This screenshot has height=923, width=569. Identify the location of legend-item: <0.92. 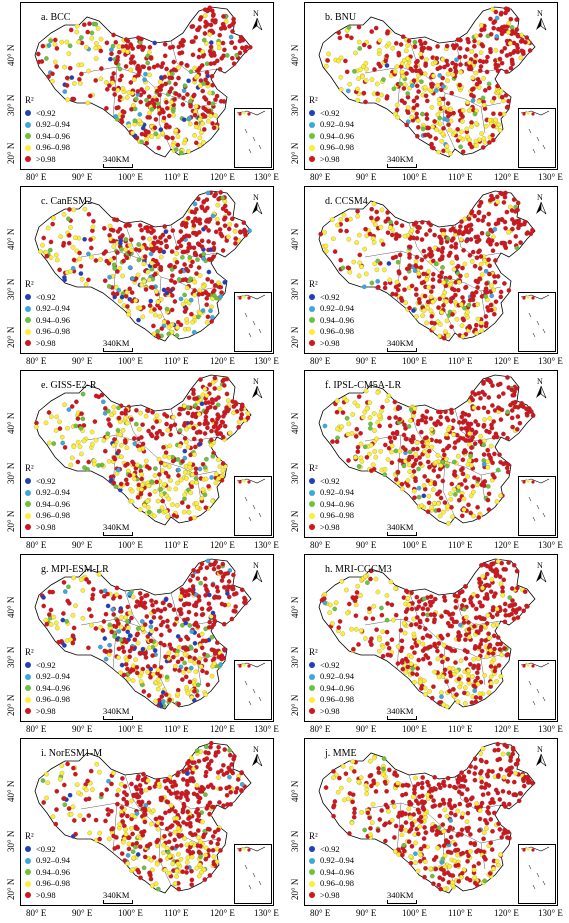
(331, 114).